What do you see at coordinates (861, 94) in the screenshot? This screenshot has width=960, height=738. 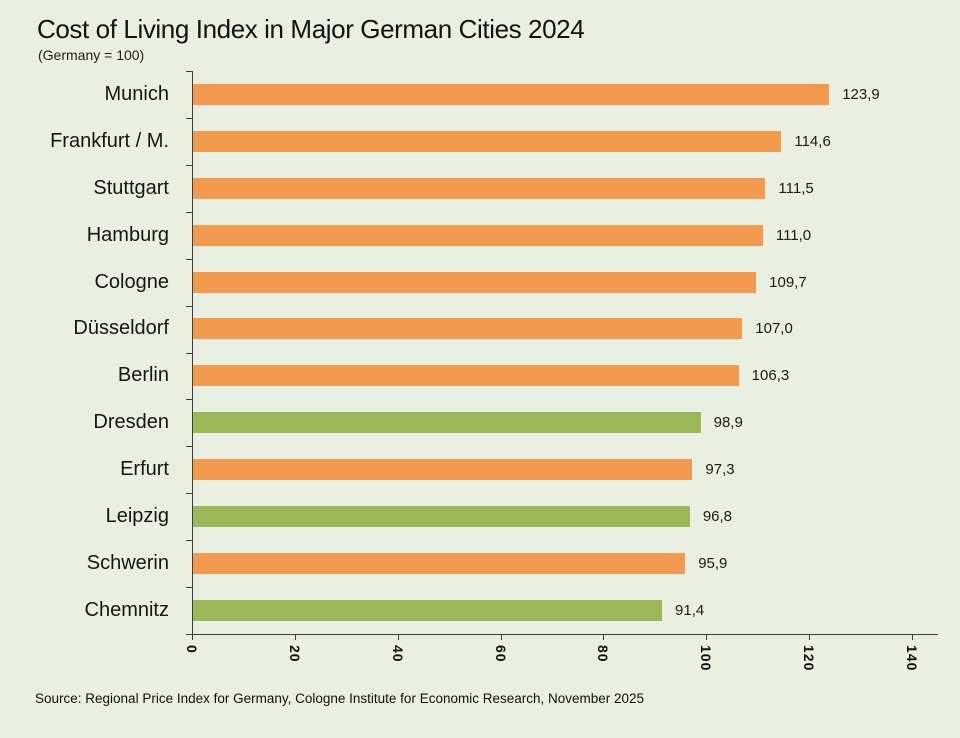 I see `value-label: 123,9` at bounding box center [861, 94].